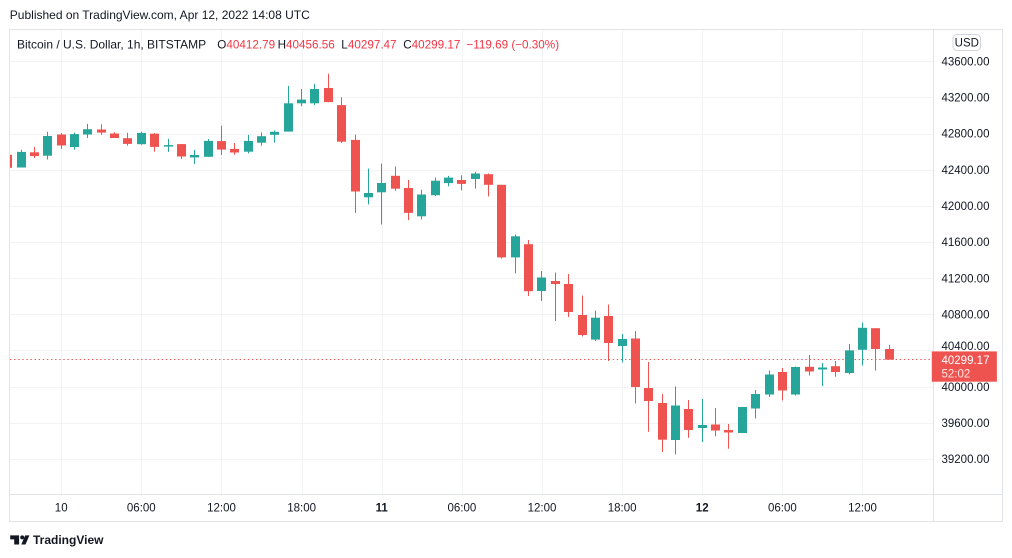 The width and height of the screenshot is (1012, 558). Describe the element at coordinates (966, 243) in the screenshot. I see `svg-text: 41600.00` at that location.